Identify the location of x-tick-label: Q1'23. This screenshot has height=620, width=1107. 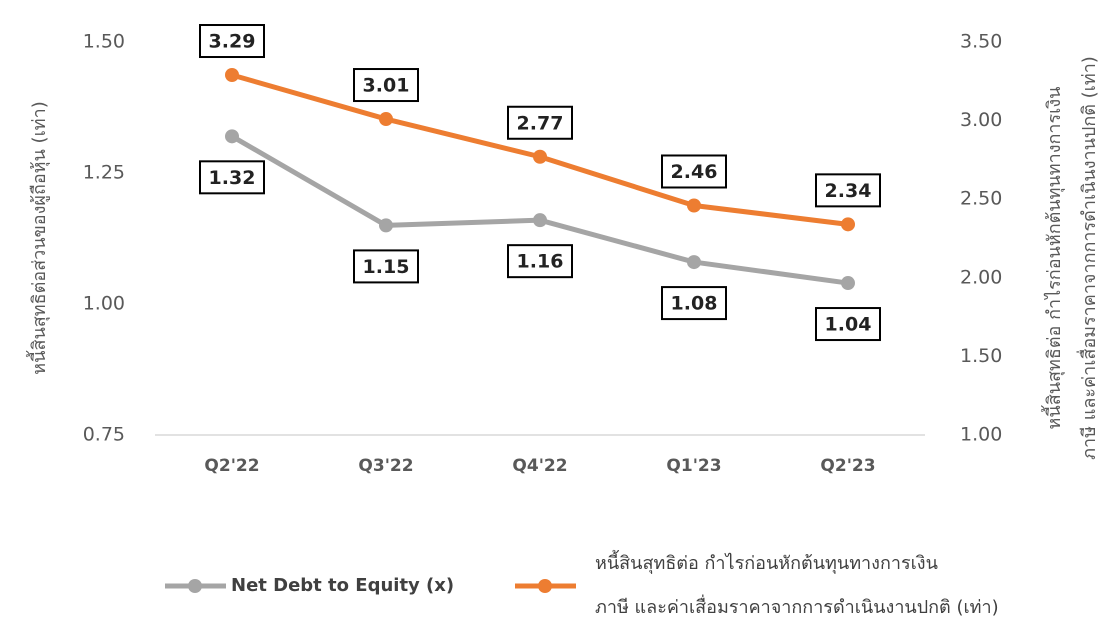
(693, 466).